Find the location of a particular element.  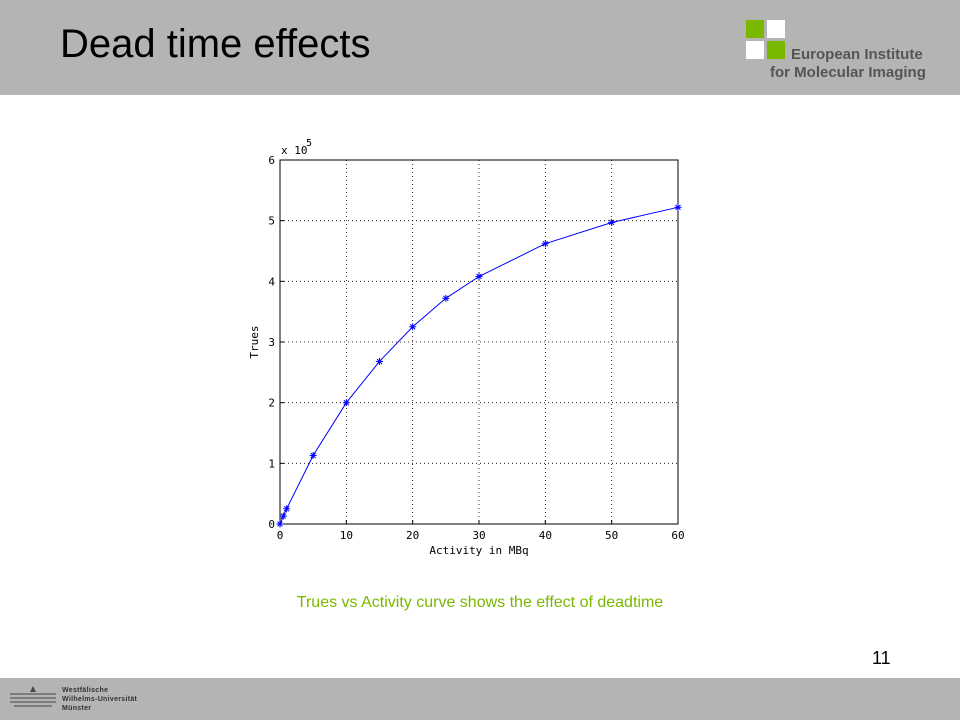

university-line-1: Westfälische is located at coordinates (85, 690).